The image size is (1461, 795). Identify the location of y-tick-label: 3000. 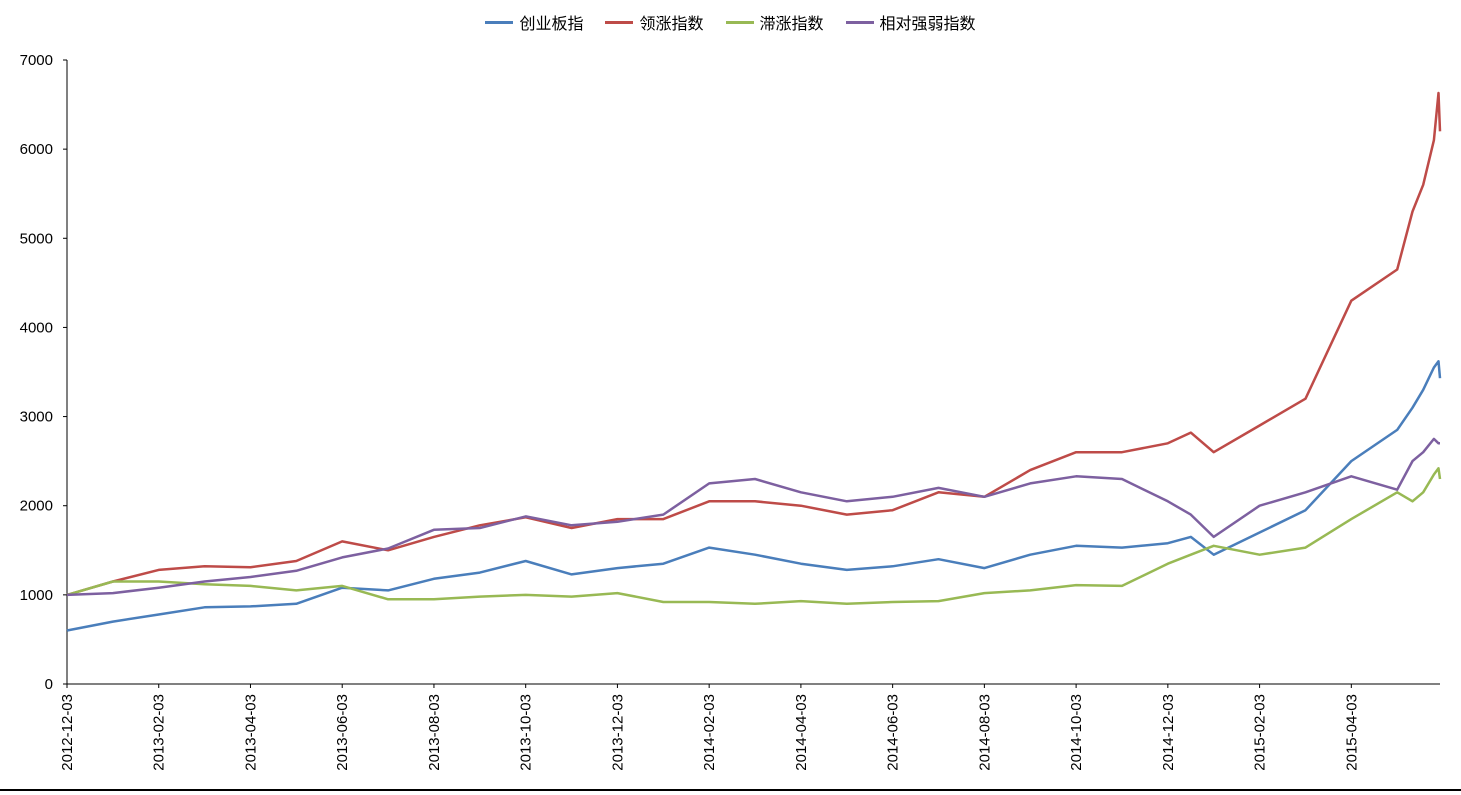
(36, 417).